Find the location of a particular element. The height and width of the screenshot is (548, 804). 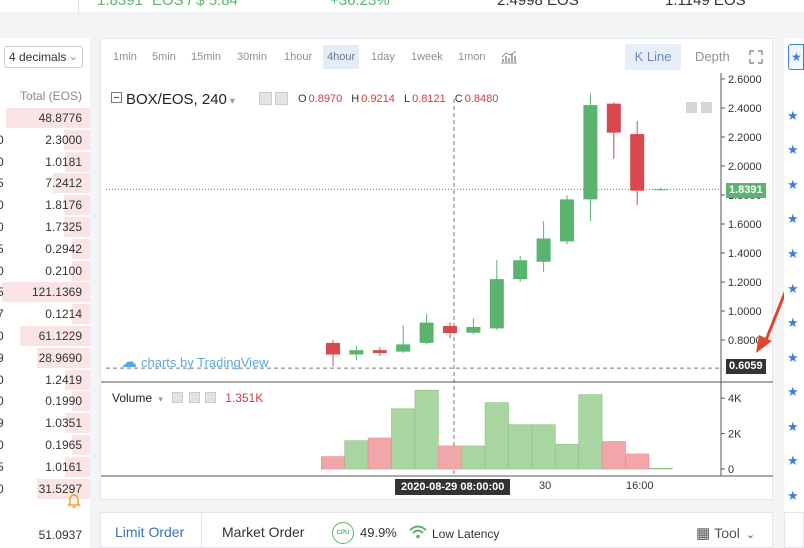

open-label: O is located at coordinates (302, 99).